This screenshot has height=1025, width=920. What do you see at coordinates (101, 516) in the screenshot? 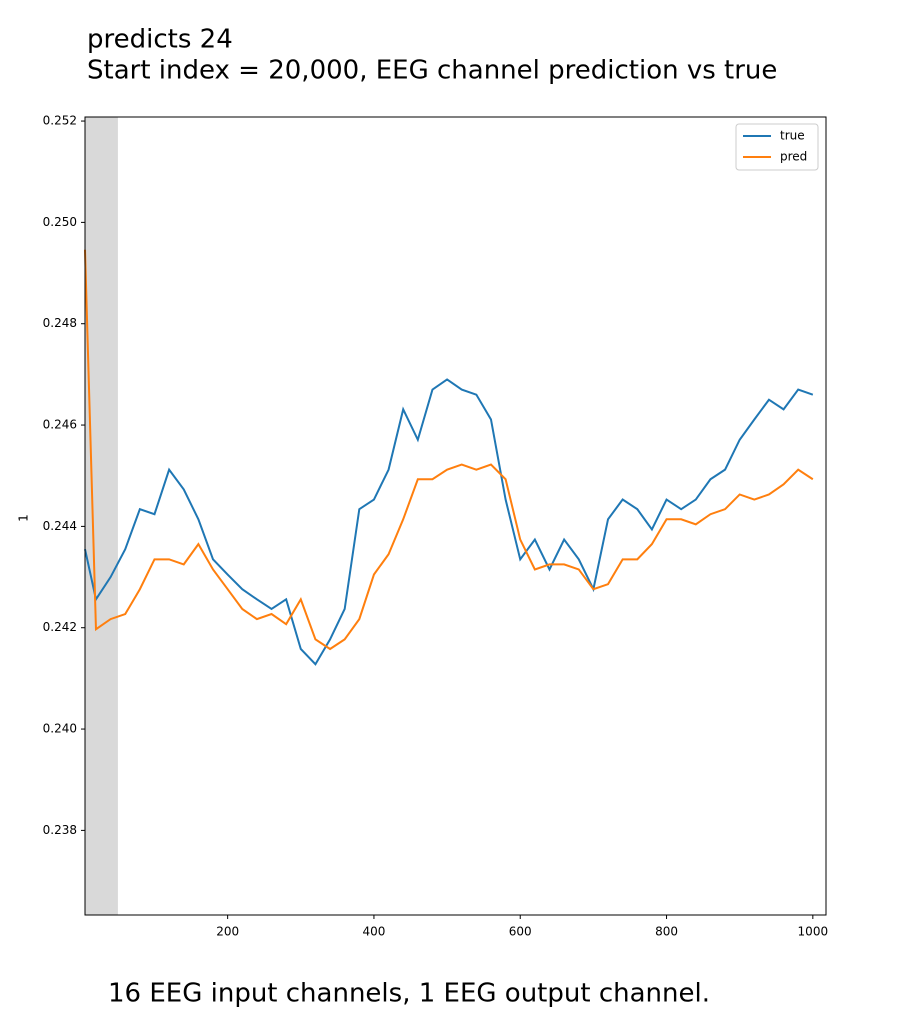
I see `shaded-region` at bounding box center [101, 516].